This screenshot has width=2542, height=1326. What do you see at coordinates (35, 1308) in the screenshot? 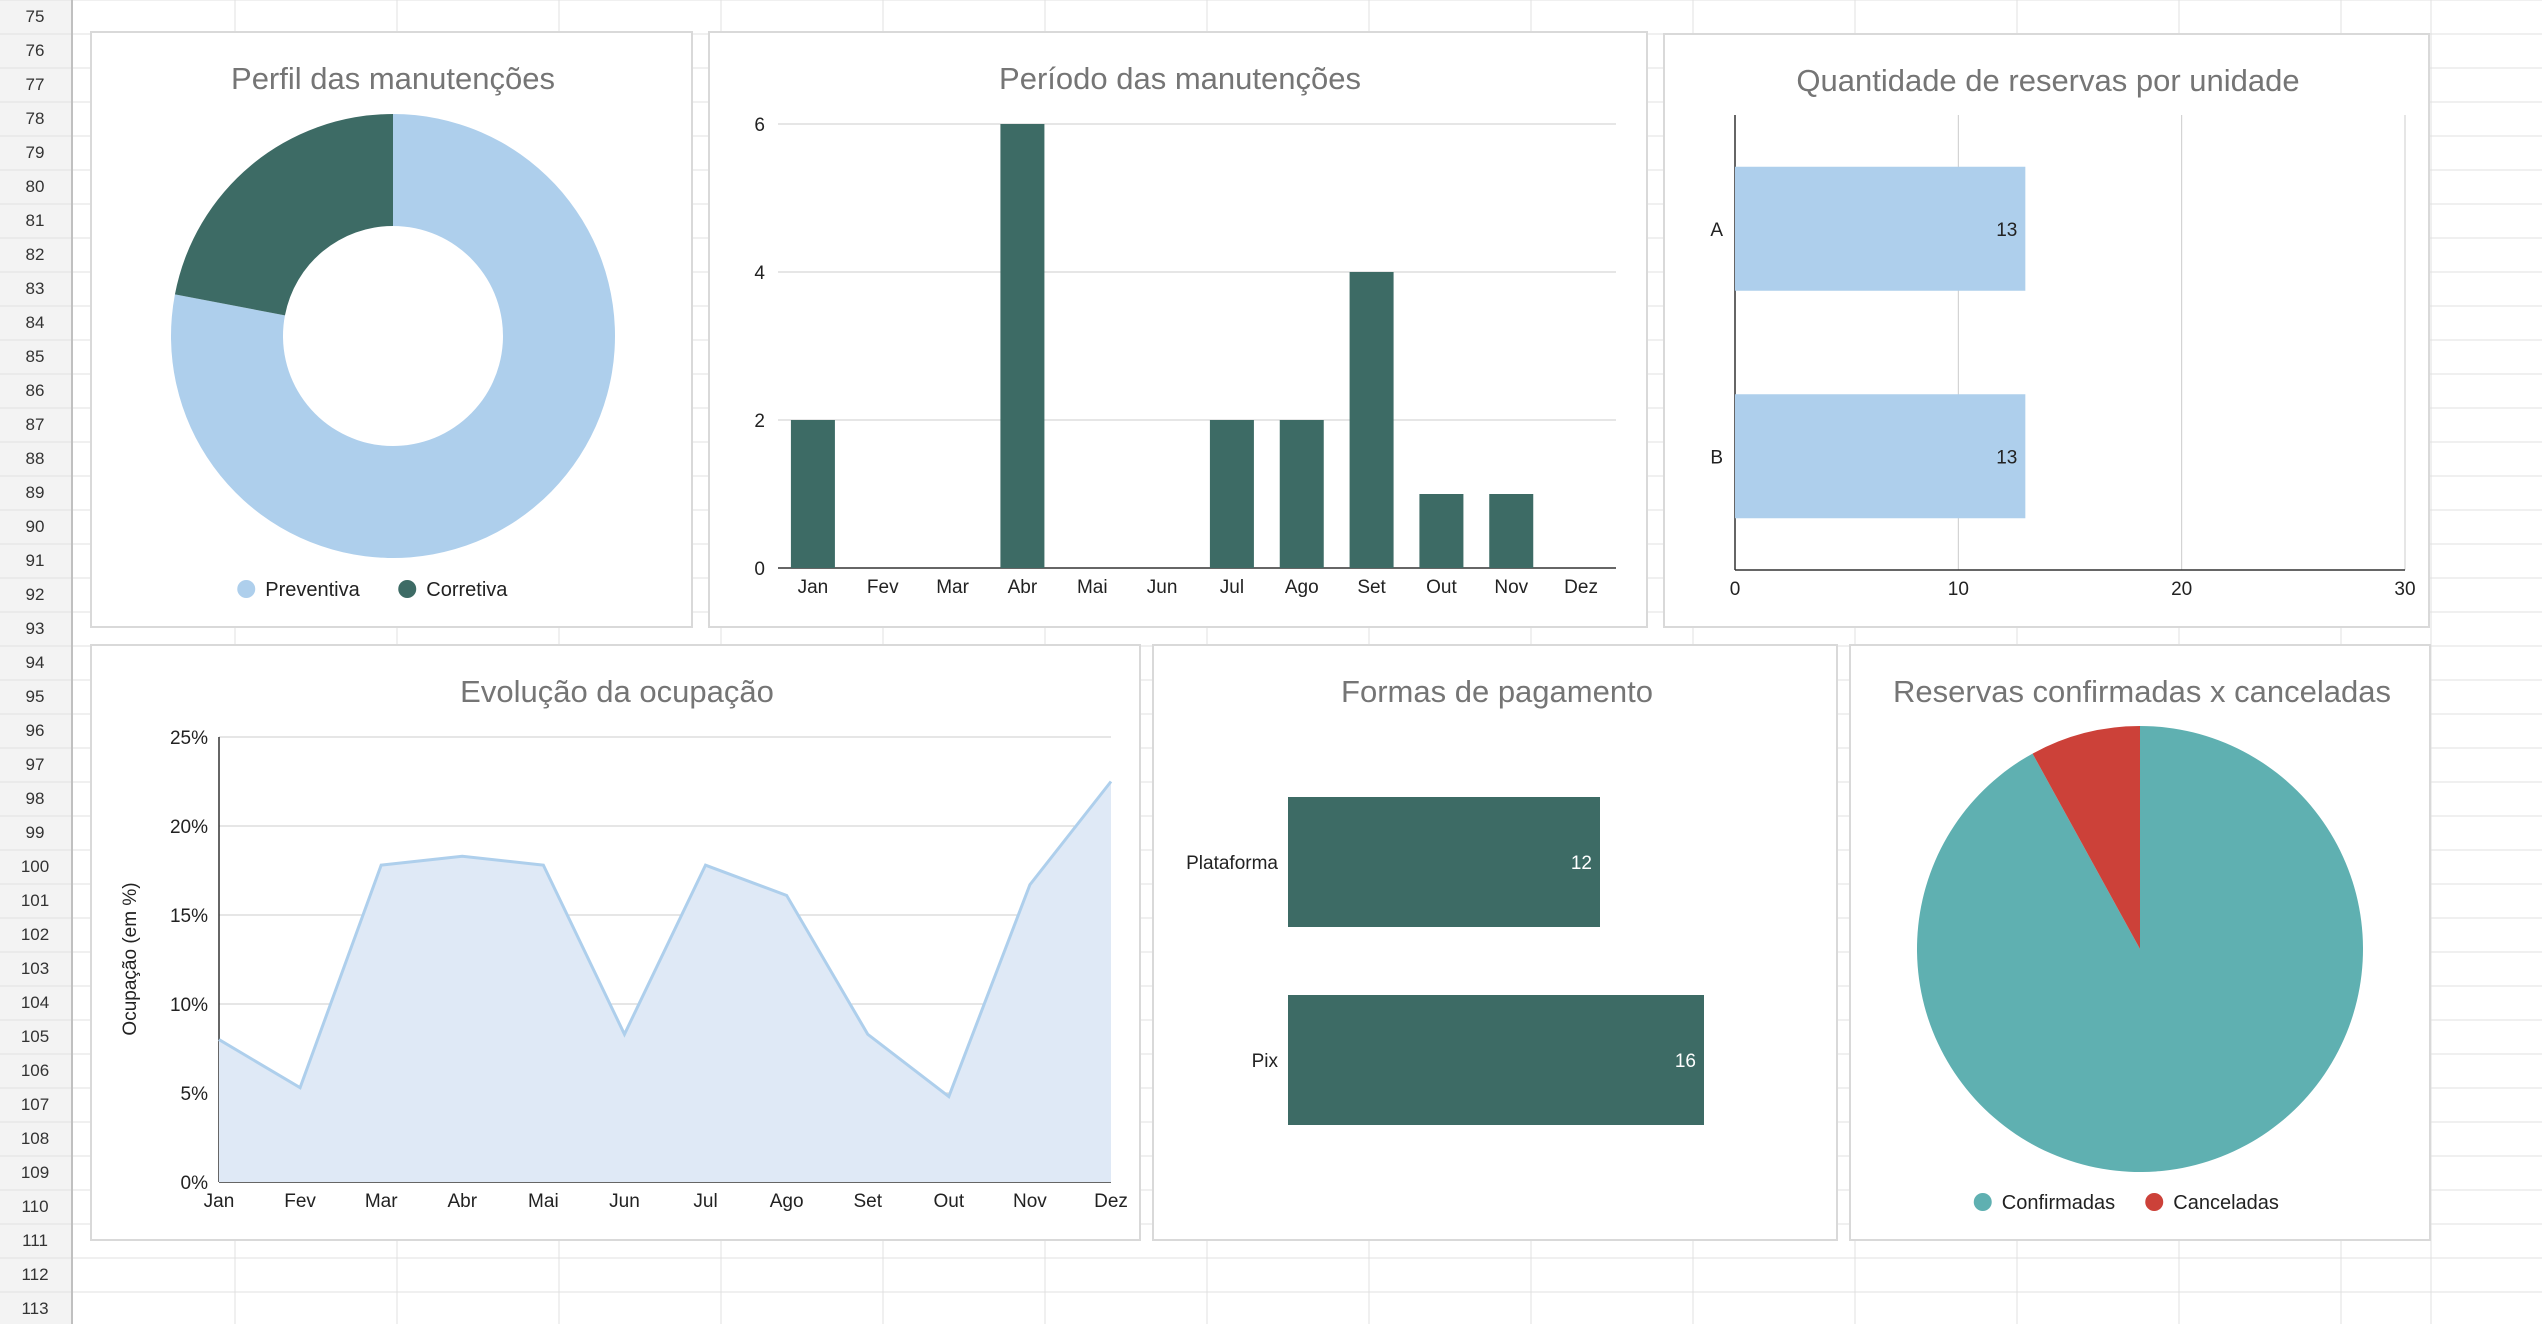
I see `row-header: 113` at bounding box center [35, 1308].